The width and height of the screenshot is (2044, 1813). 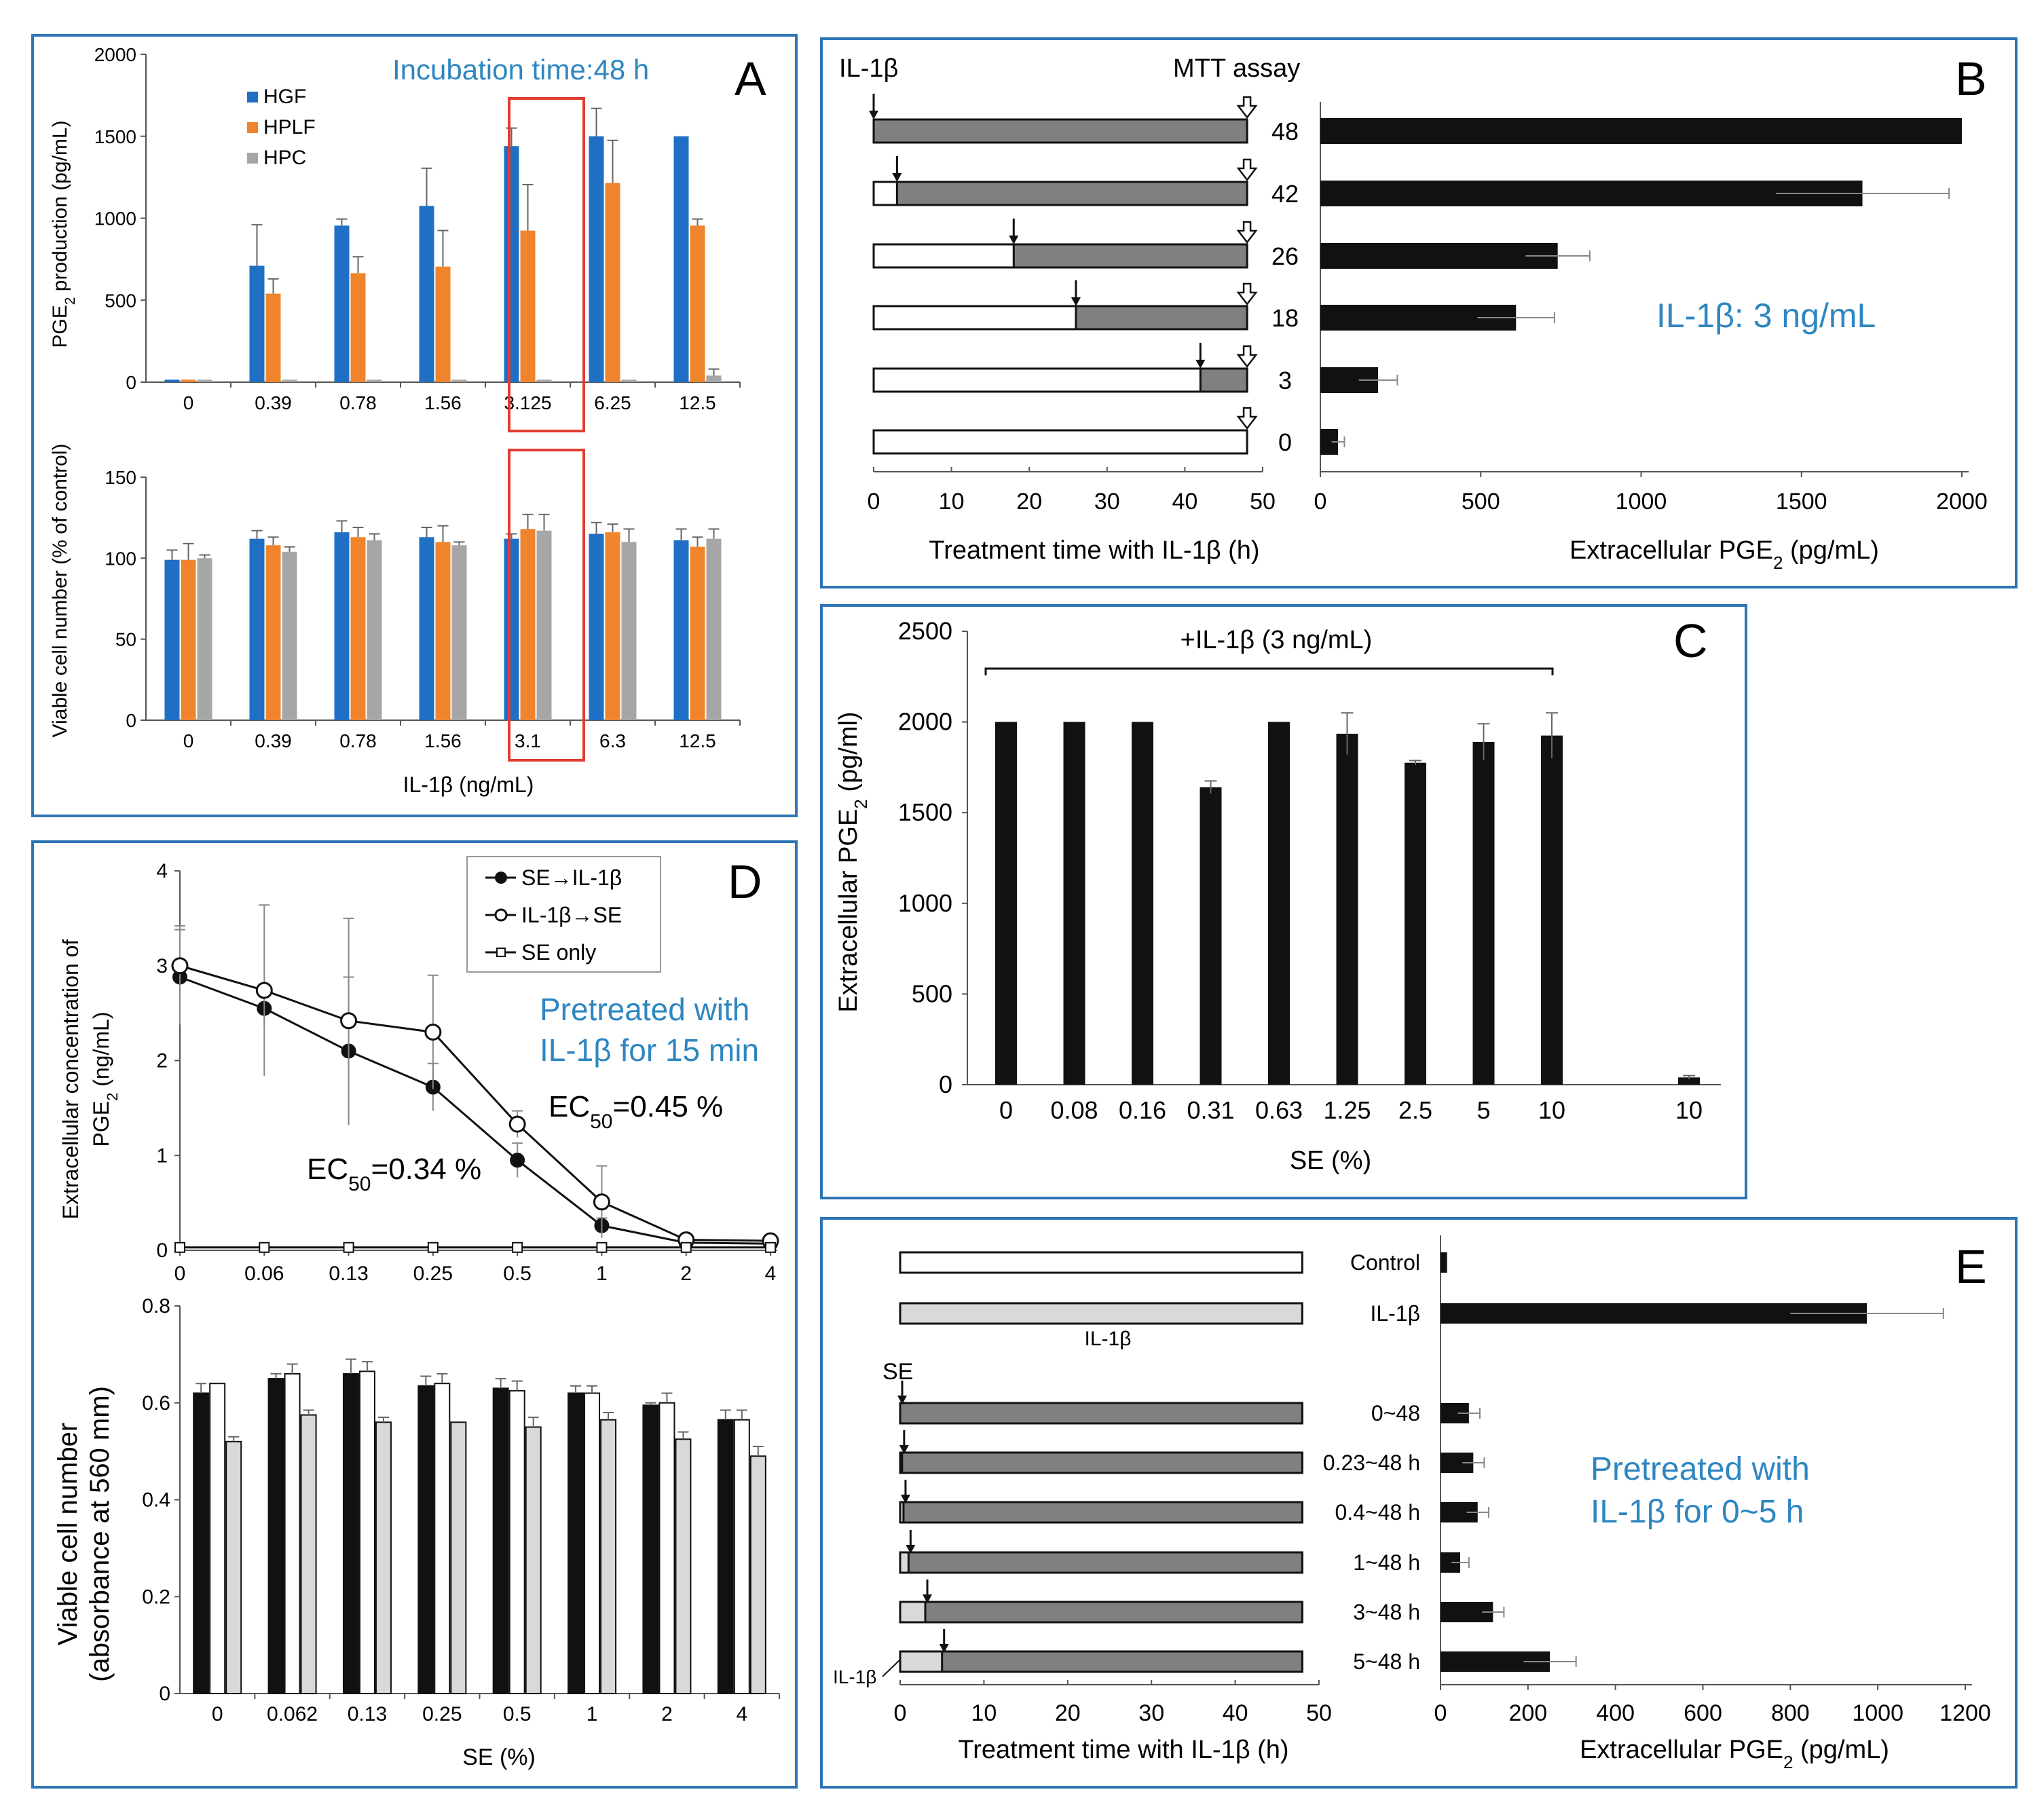 I want to click on x-tick-label: 1.25, so click(x=1347, y=1110).